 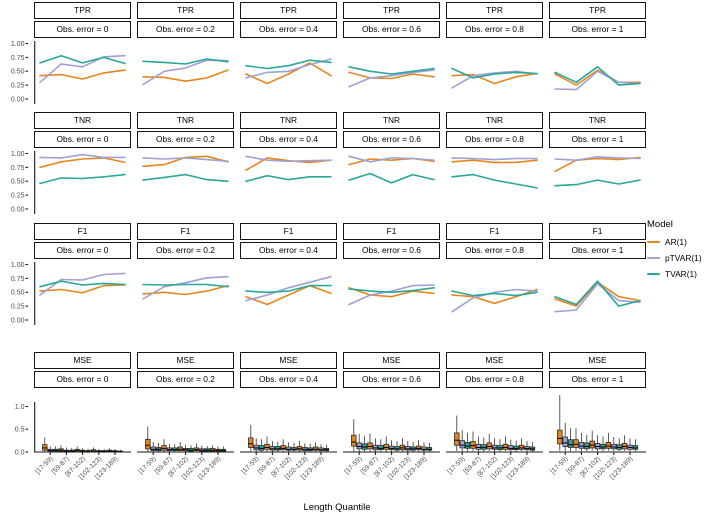 I want to click on legend: Model AR(1) pTVAR(1) TVAR(1), so click(x=678, y=252).